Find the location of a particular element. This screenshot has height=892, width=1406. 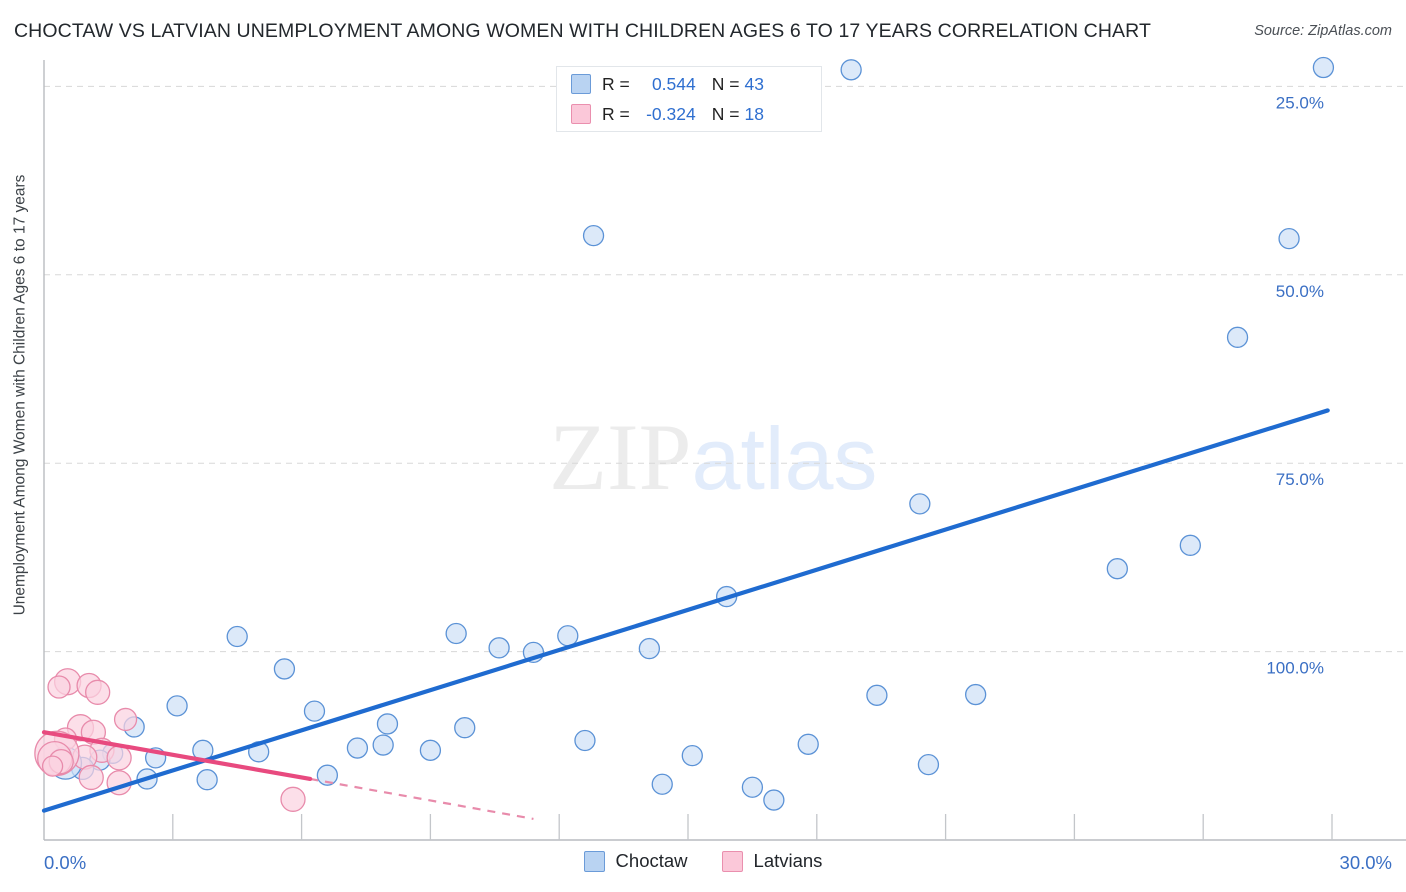

legend-item-latvians: Latvians is located at coordinates (772, 861).